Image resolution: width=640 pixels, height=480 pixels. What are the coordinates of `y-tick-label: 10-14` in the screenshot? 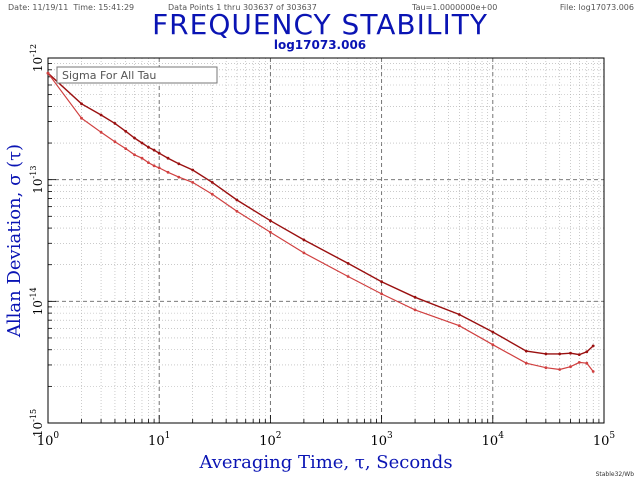 It's located at (37, 301).